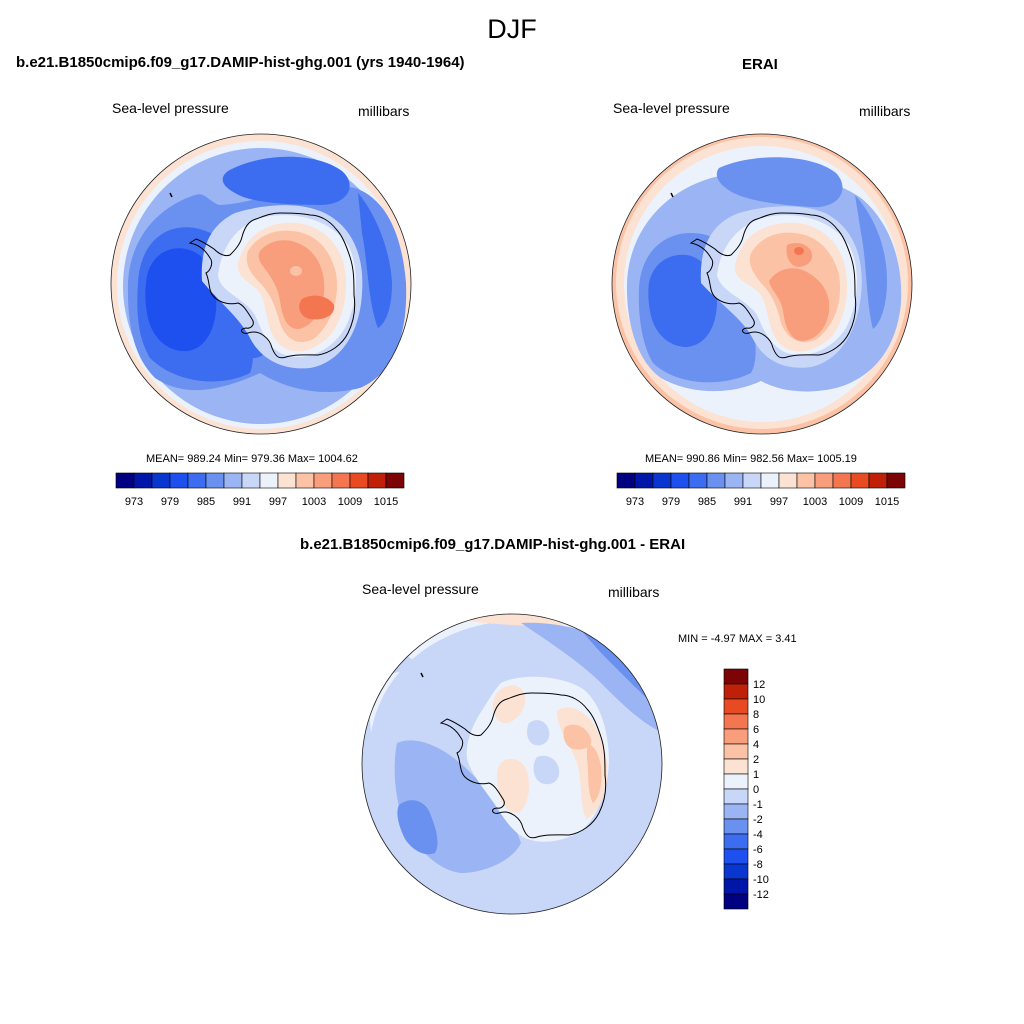  What do you see at coordinates (252, 459) in the screenshot?
I see `panel1-stats: MEAN= 989.24 Min= 979.36 Max= 1004.62` at bounding box center [252, 459].